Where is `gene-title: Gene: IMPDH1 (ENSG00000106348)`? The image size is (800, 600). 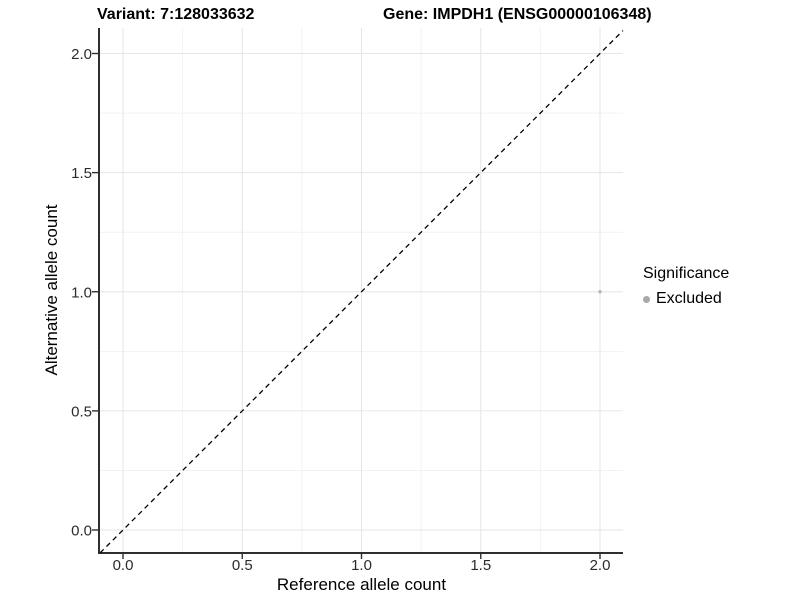 gene-title: Gene: IMPDH1 (ENSG00000106348) is located at coordinates (517, 14).